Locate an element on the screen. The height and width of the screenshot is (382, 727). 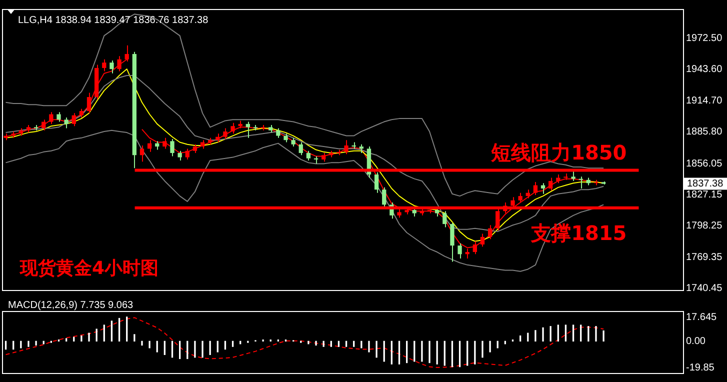
text: 1837.38 is located at coordinates (705, 184).